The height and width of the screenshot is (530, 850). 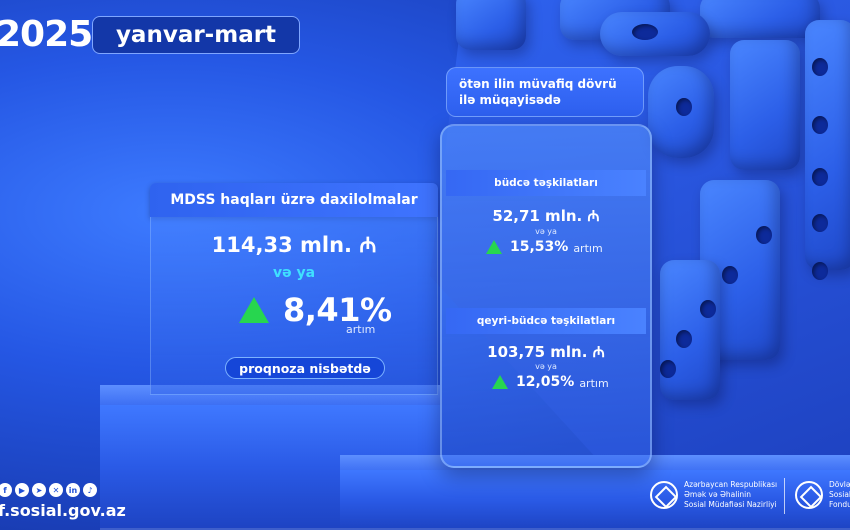 I want to click on fund-name-line2: Sosial, so click(x=839, y=494).